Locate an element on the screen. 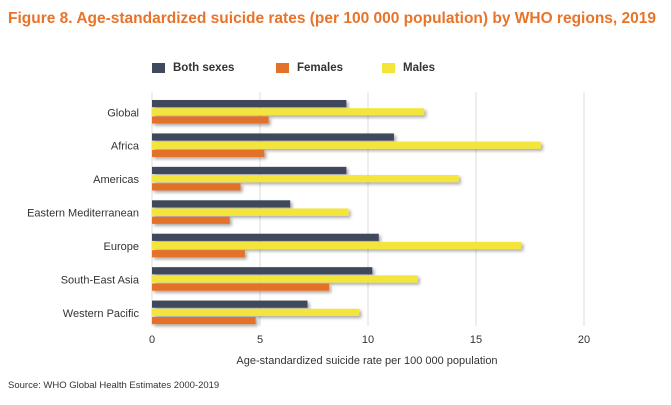 The width and height of the screenshot is (671, 405). category-label: Global is located at coordinates (123, 113).